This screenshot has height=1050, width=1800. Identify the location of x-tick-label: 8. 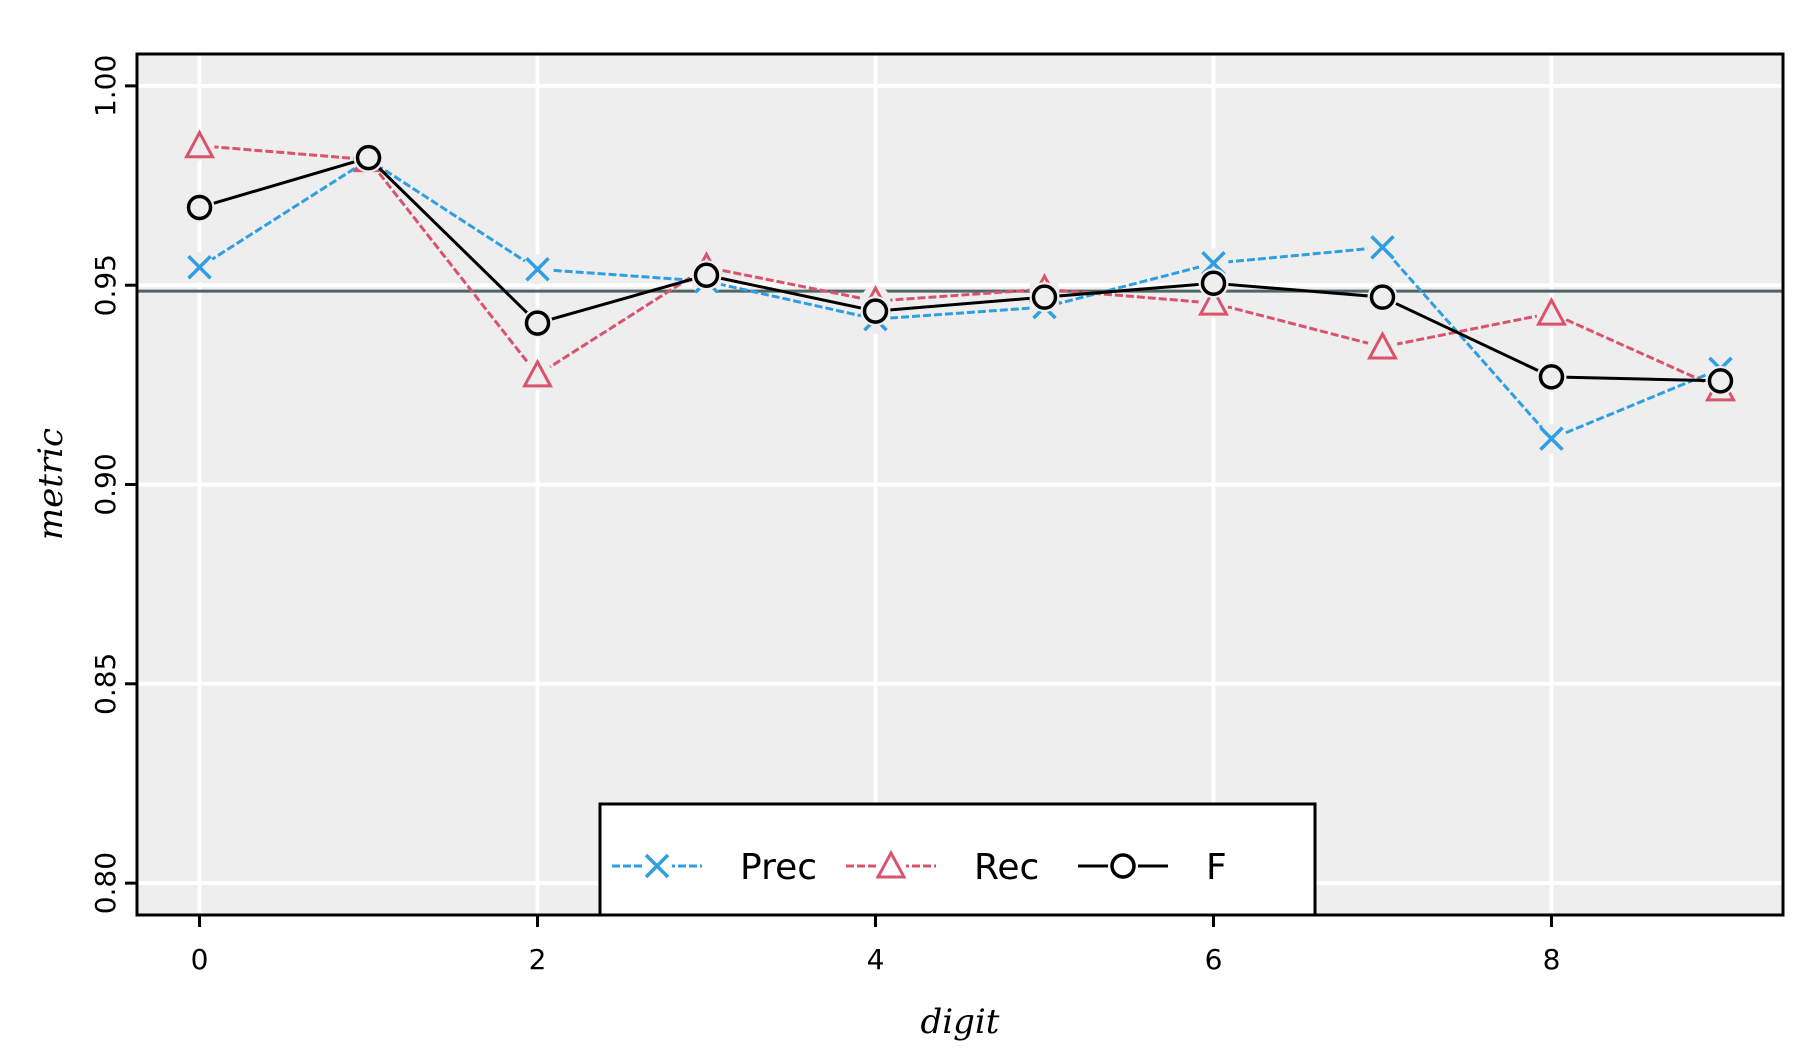
(1552, 959).